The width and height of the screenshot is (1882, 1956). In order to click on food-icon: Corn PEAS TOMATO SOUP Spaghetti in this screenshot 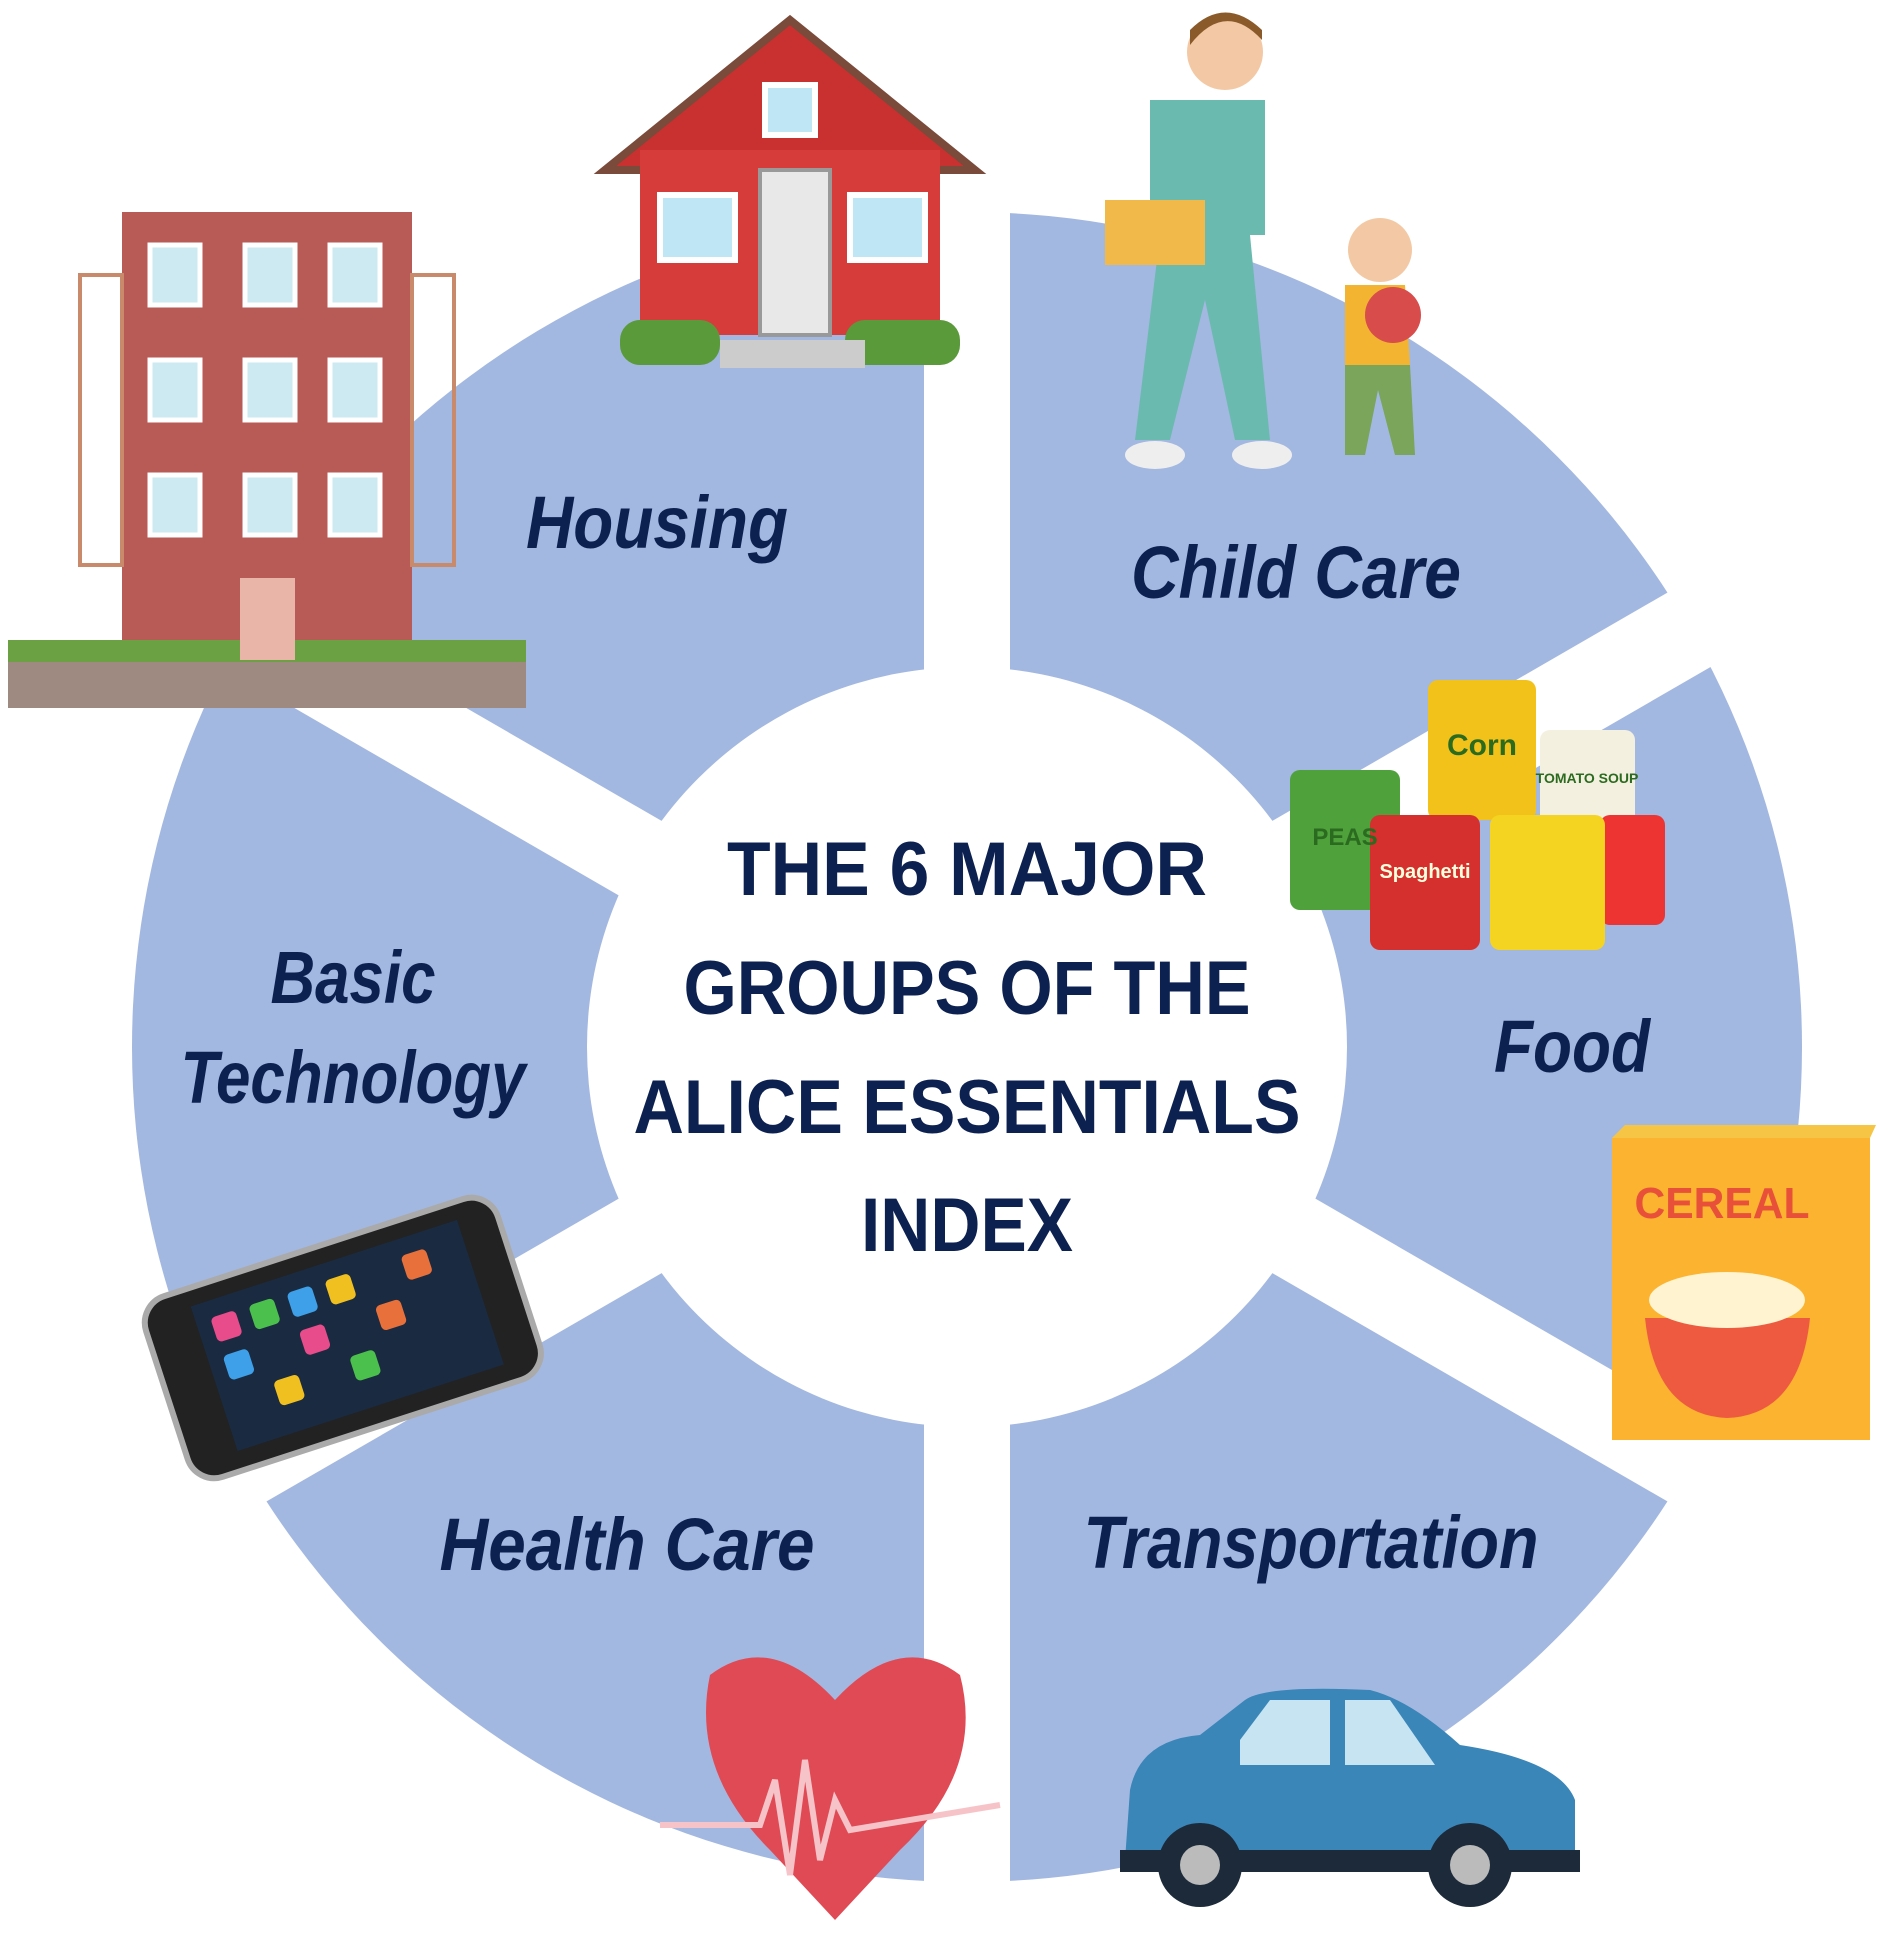, I will do `click(1477, 815)`.